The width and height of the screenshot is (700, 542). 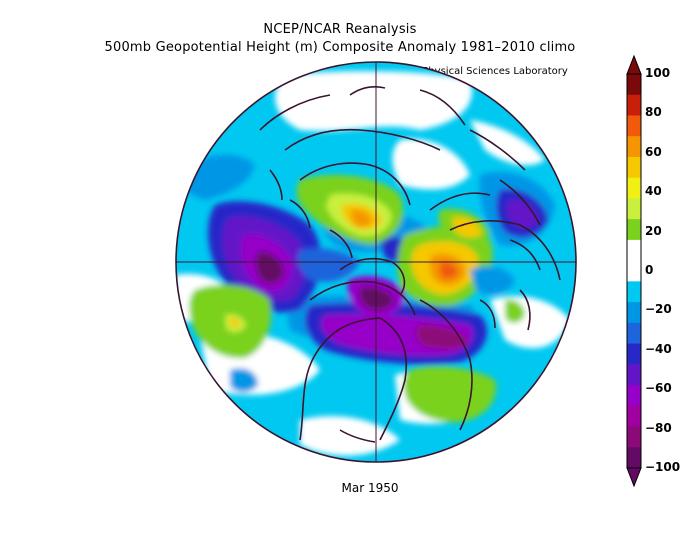 What do you see at coordinates (370, 488) in the screenshot?
I see `date-label: Mar 1950` at bounding box center [370, 488].